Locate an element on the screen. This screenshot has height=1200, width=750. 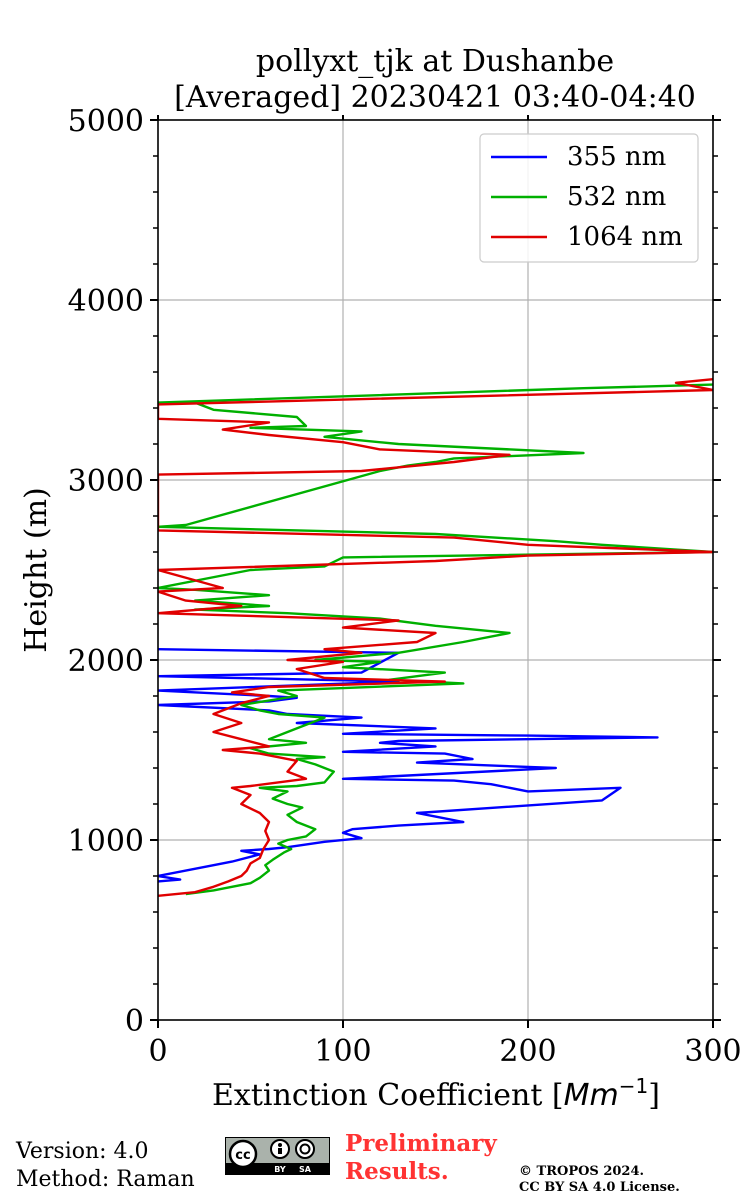
method-text: Method: Raman is located at coordinates (105, 1179).